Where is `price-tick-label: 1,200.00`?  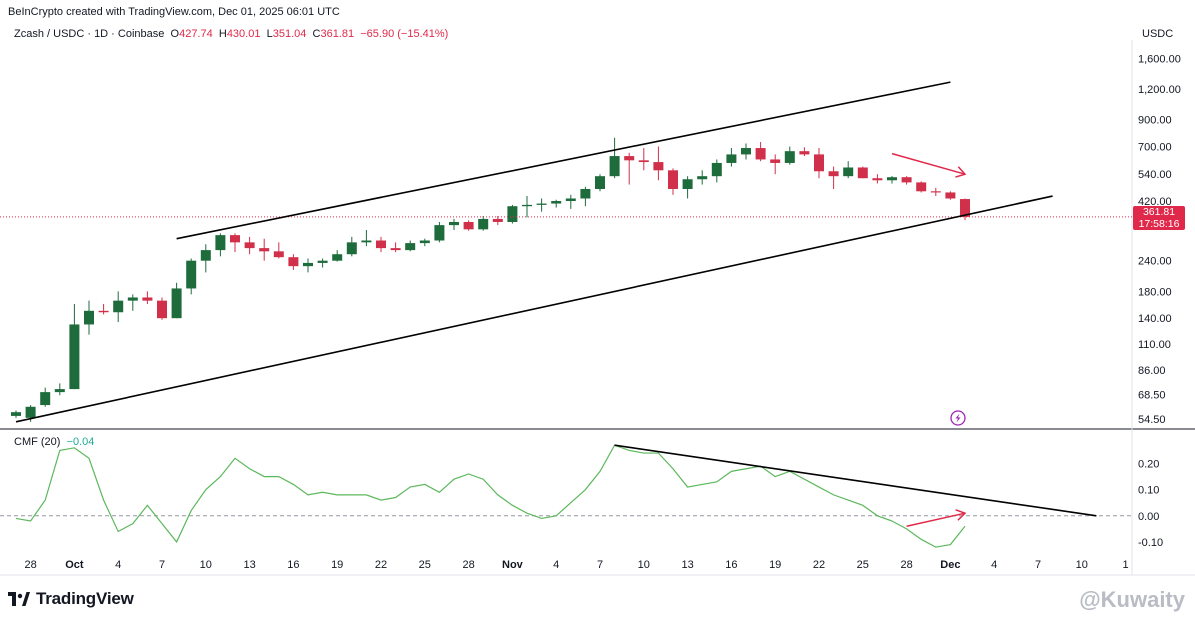
price-tick-label: 1,200.00 is located at coordinates (1159, 90).